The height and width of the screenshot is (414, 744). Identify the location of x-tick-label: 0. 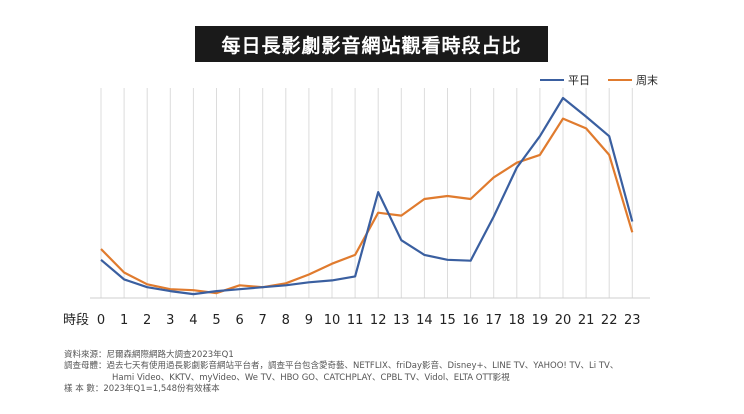
(101, 320).